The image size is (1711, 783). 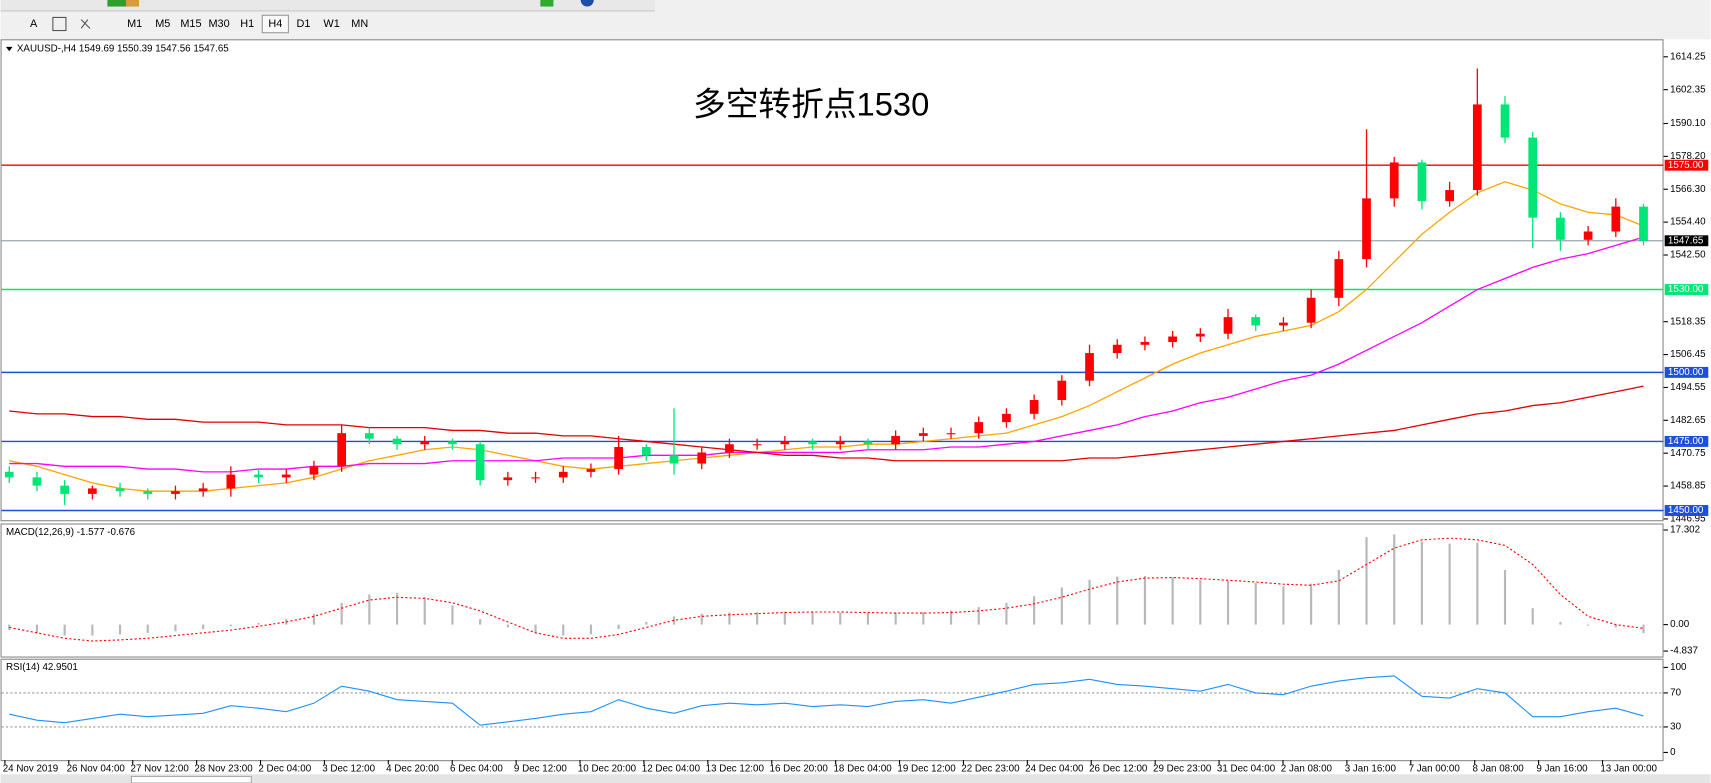 I want to click on timeframe-button: MN, so click(x=359, y=24).